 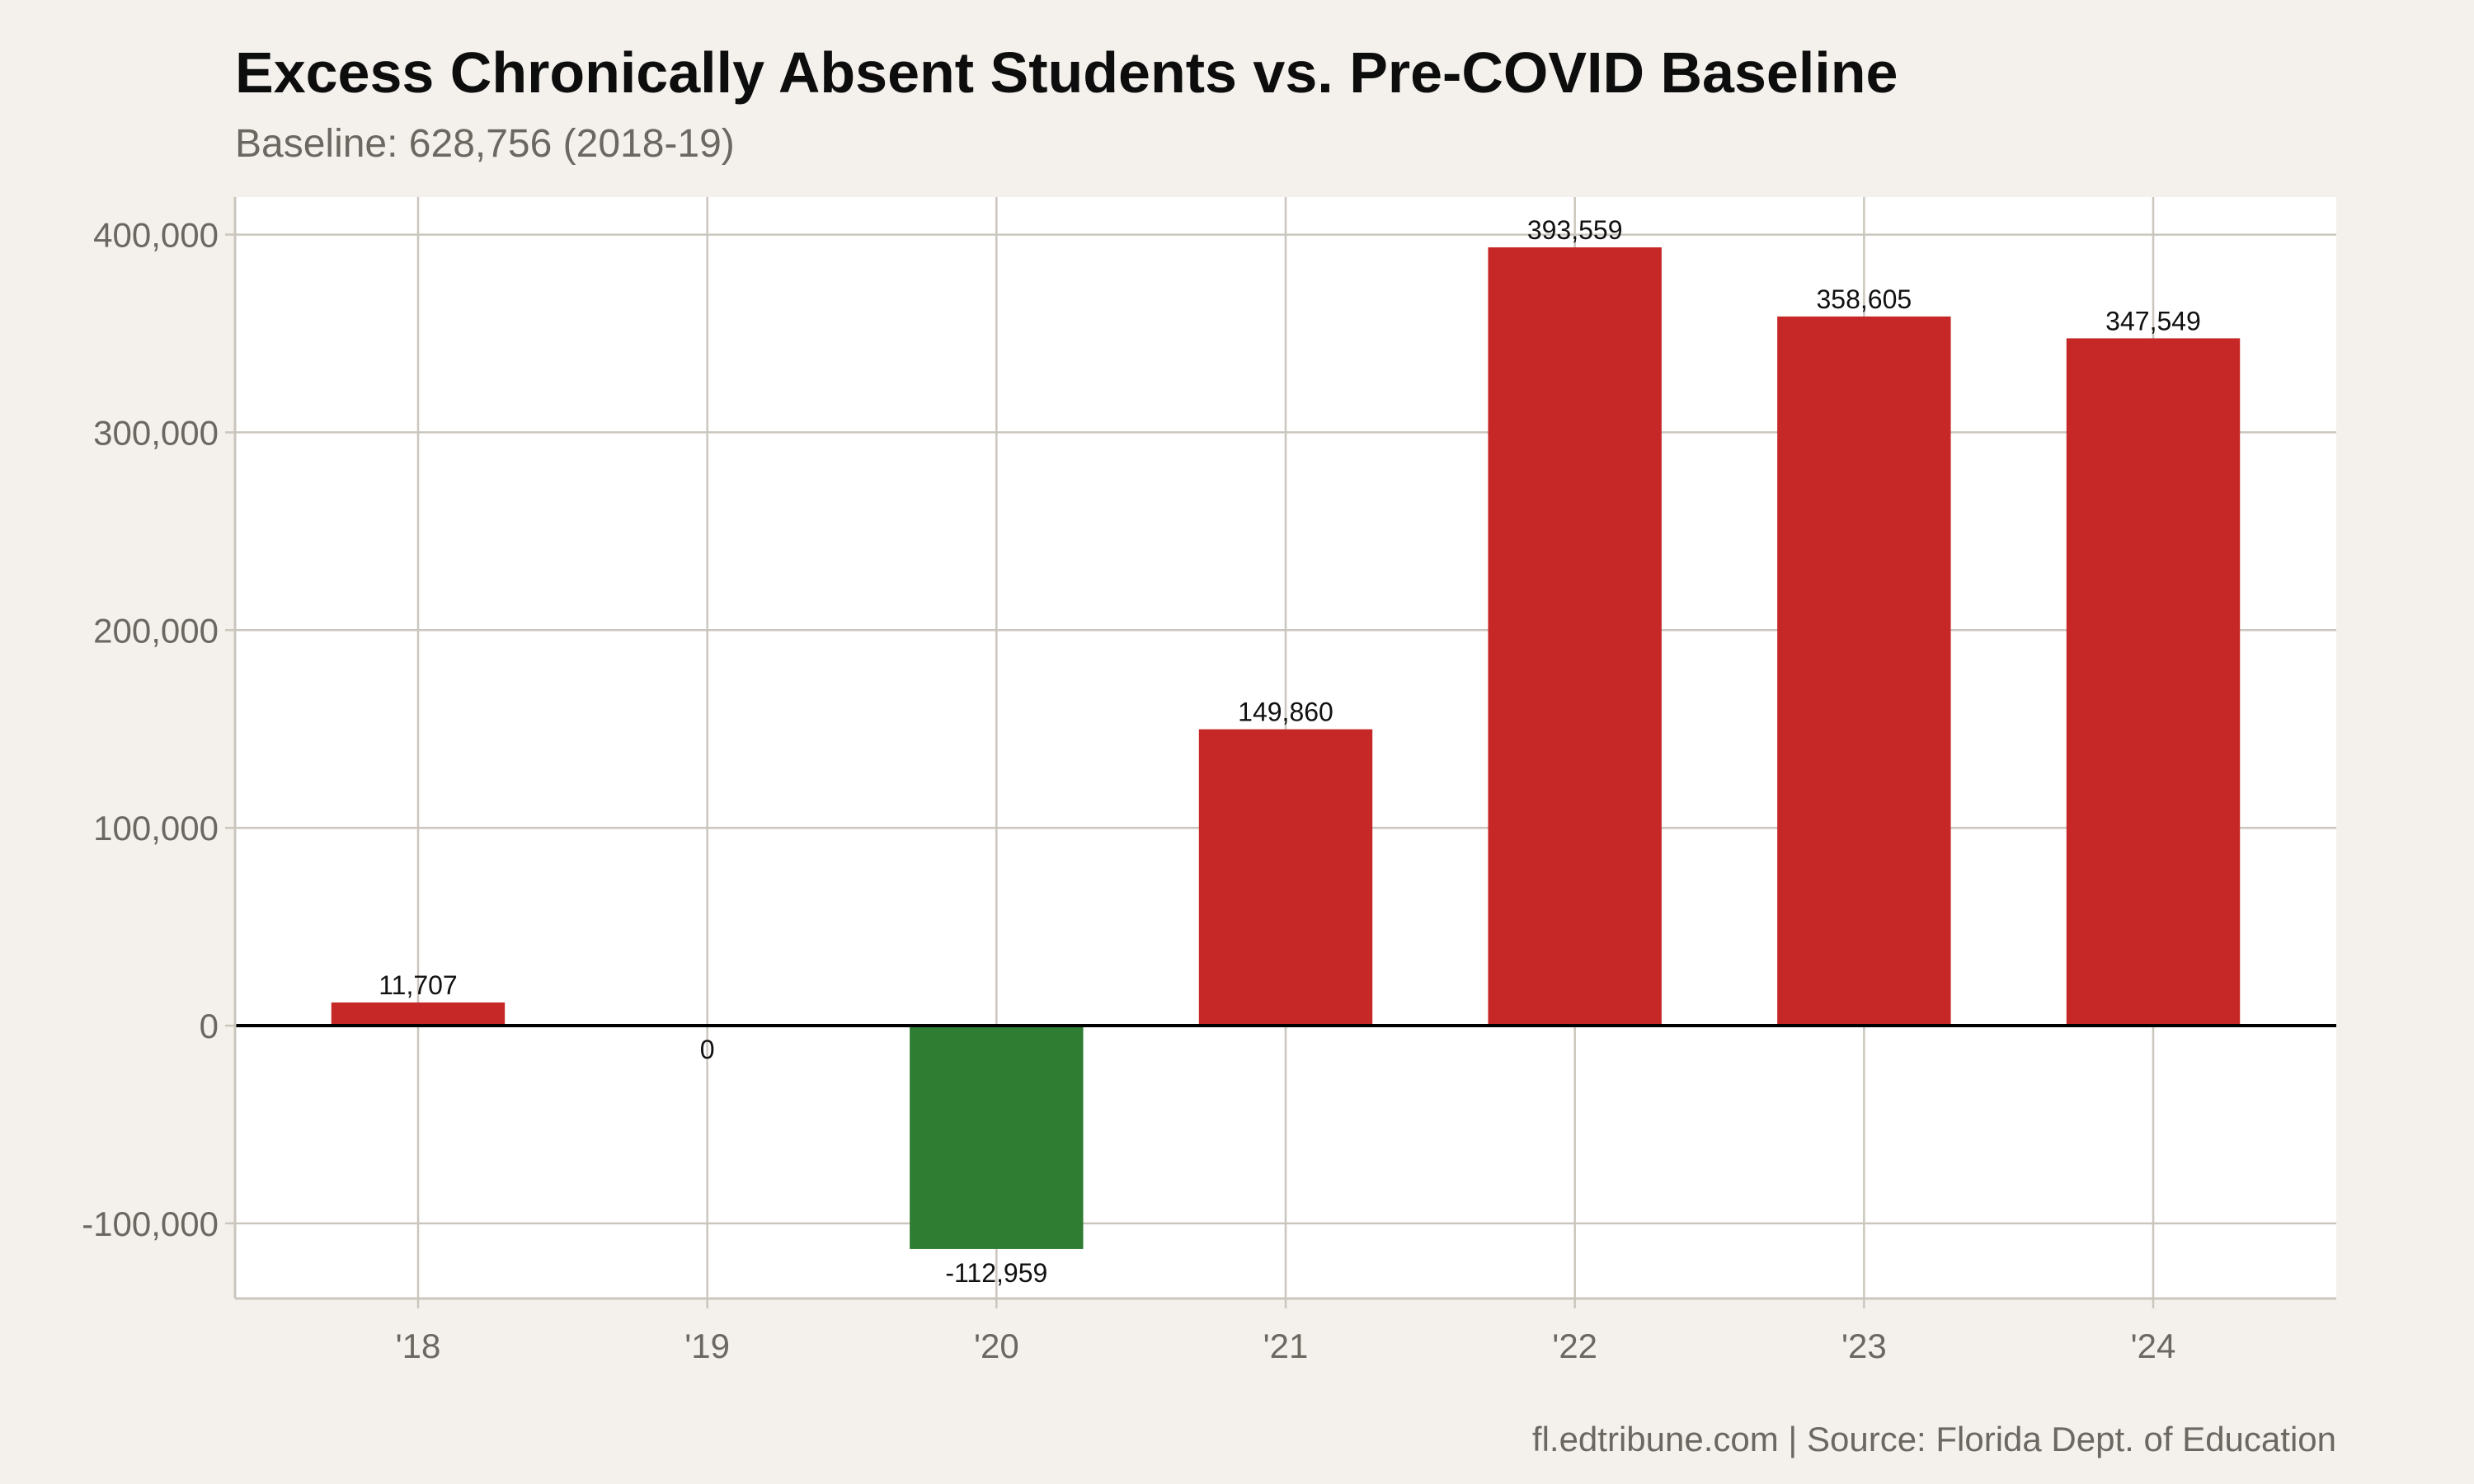 What do you see at coordinates (1575, 230) in the screenshot?
I see `data-label: 393,559` at bounding box center [1575, 230].